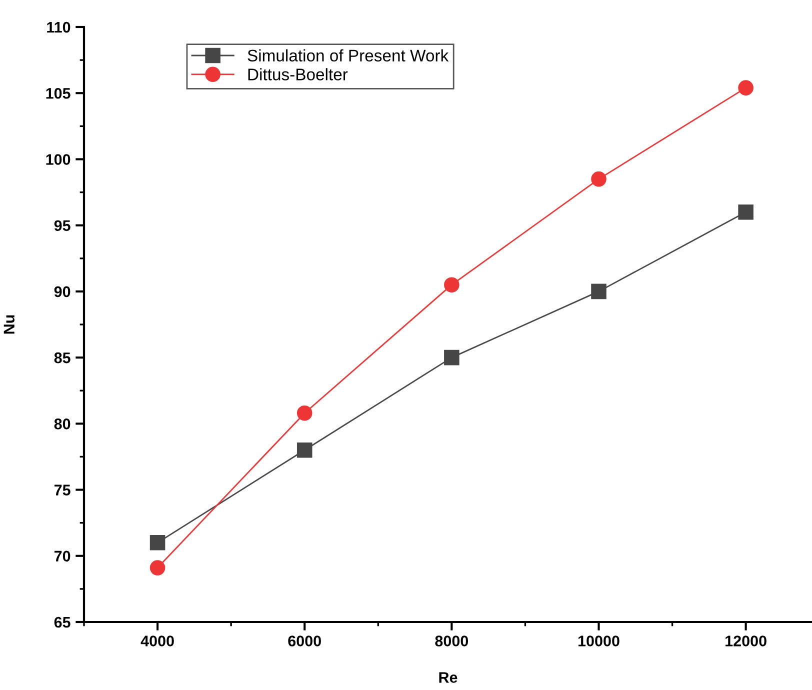  Describe the element at coordinates (62, 490) in the screenshot. I see `y-tick-label: 75` at that location.